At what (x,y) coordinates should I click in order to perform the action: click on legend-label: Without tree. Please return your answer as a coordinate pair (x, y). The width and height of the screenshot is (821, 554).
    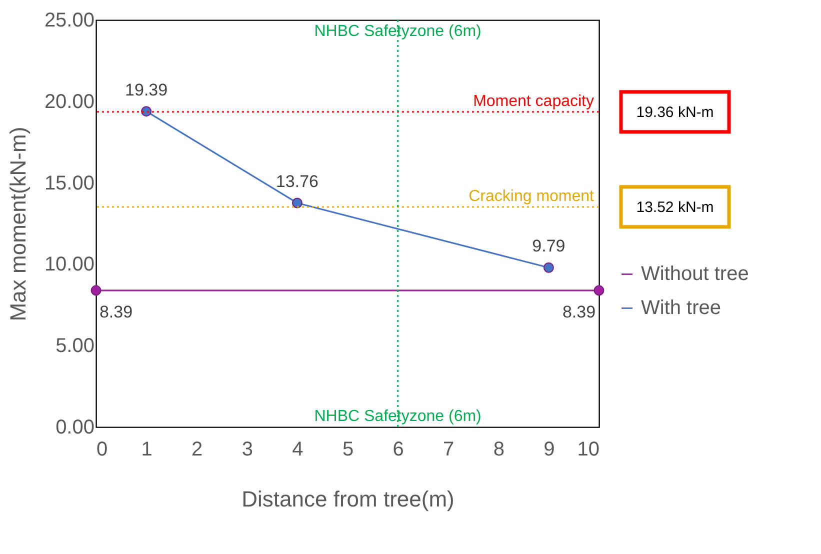
    Looking at the image, I should click on (695, 274).